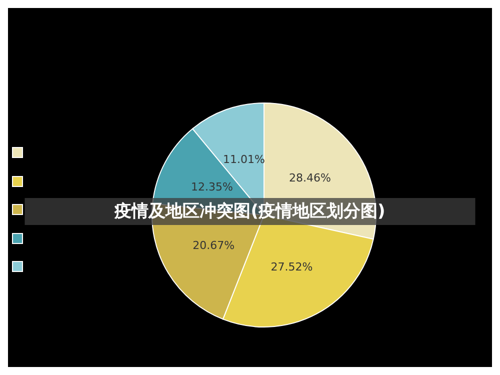 This screenshot has width=500, height=375. Describe the element at coordinates (211, 187) in the screenshot. I see `data-label: 12.35%` at that location.